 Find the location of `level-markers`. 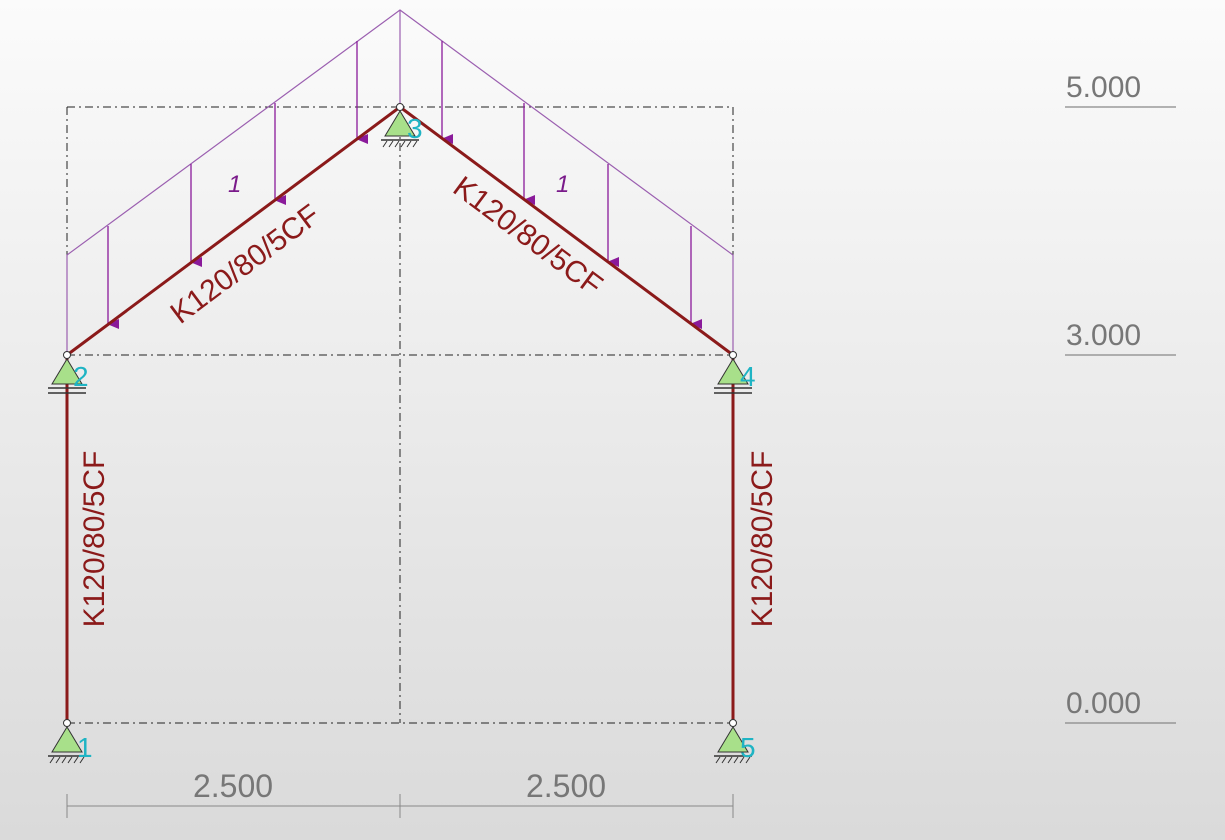

level-markers is located at coordinates (1120, 415).